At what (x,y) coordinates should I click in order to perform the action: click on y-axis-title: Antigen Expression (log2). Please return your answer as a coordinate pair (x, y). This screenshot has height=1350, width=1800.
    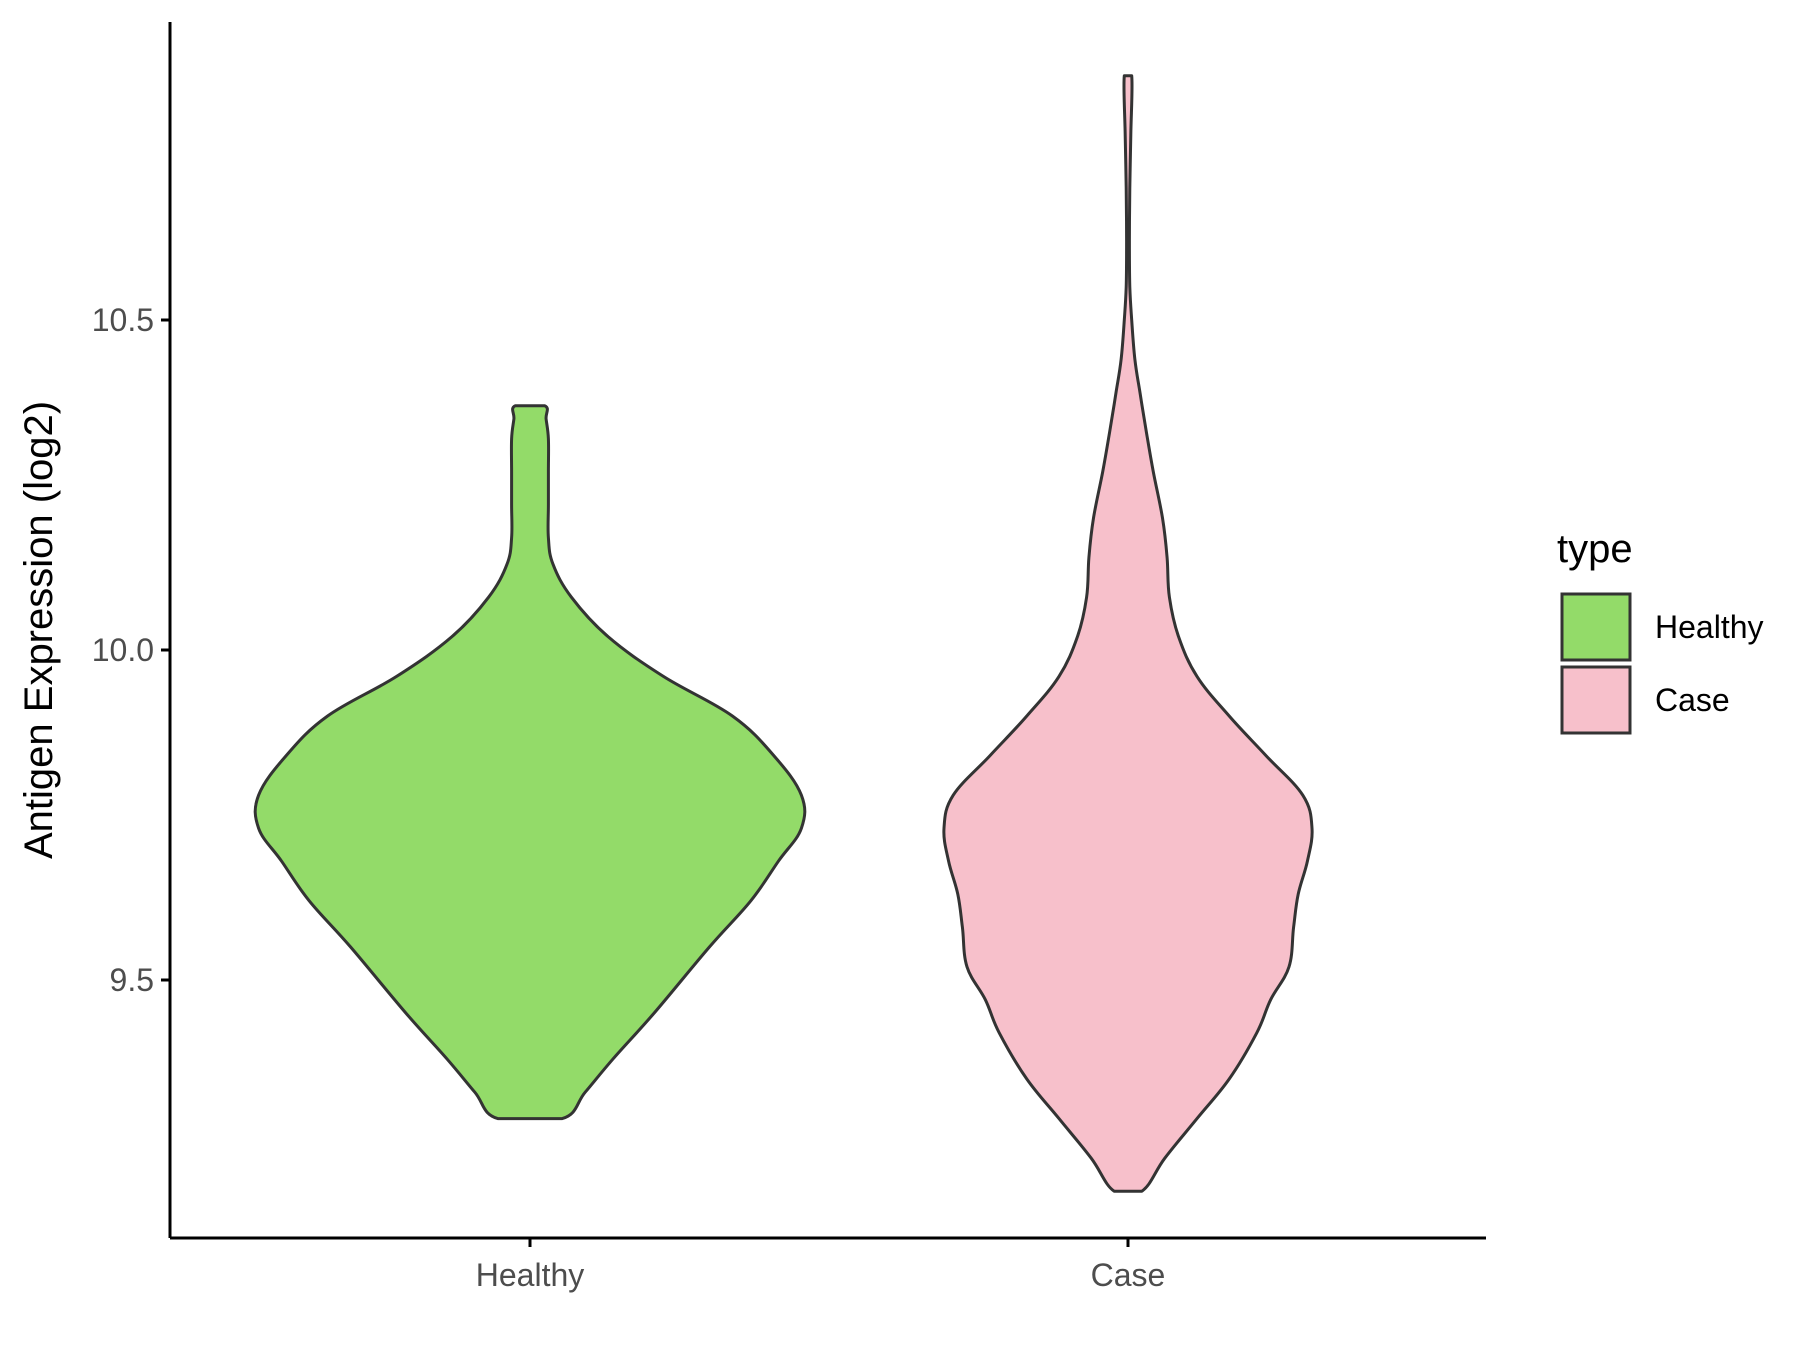
    Looking at the image, I should click on (39, 630).